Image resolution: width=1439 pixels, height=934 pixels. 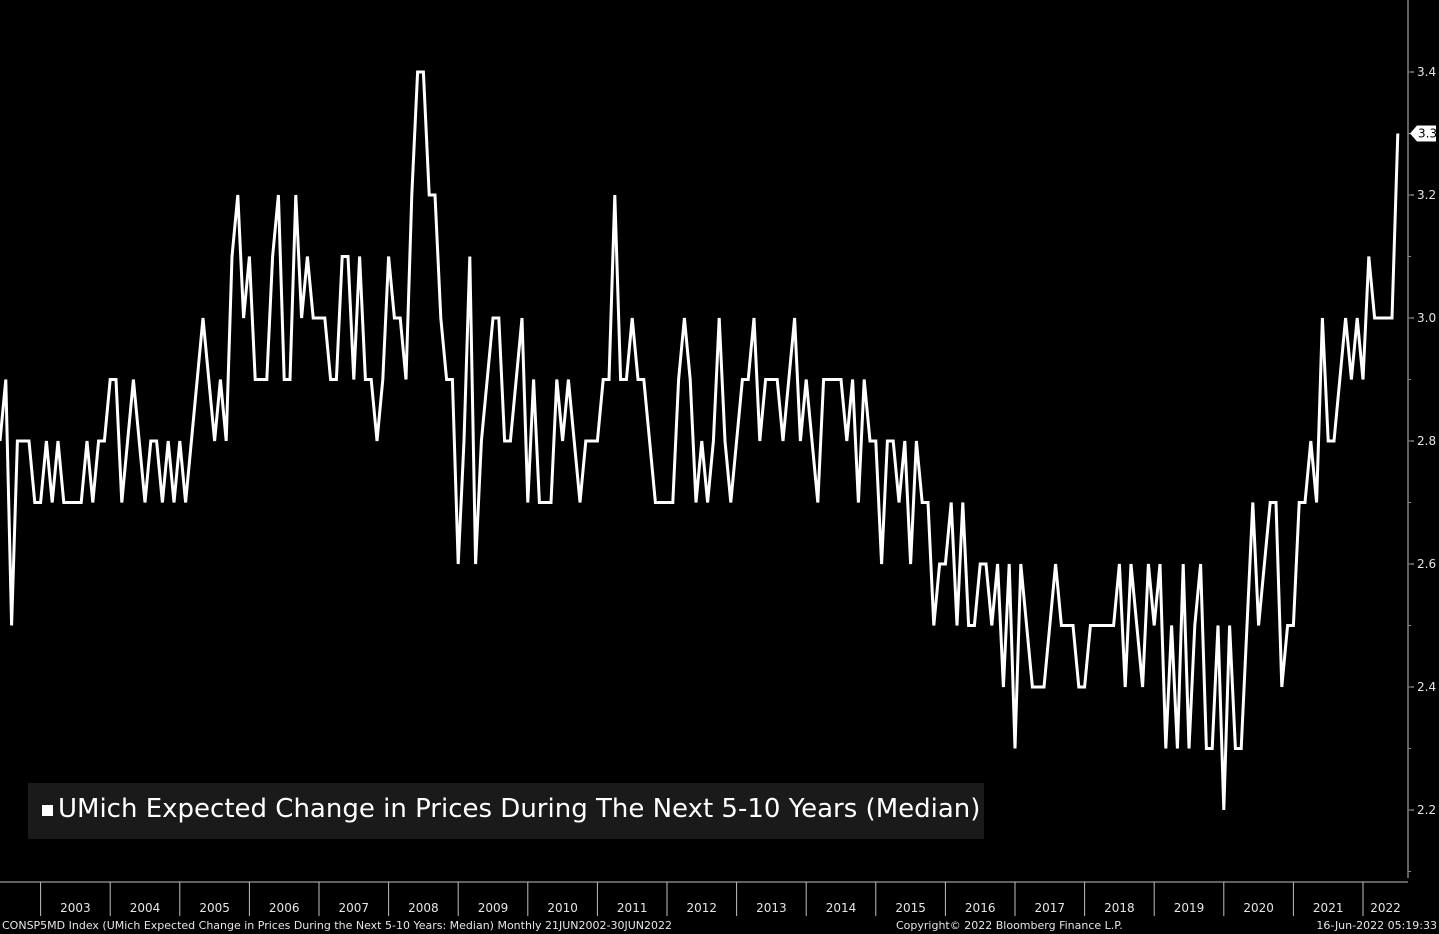 What do you see at coordinates (1426, 441) in the screenshot?
I see `y-tick-label: 2.8` at bounding box center [1426, 441].